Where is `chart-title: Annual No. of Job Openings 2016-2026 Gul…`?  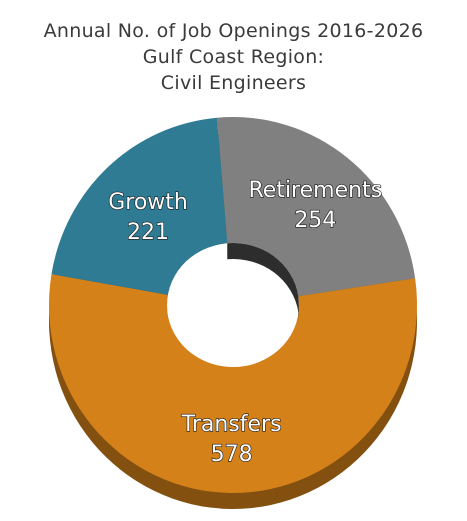
chart-title: Annual No. of Job Openings 2016-2026 Gul… is located at coordinates (233, 57).